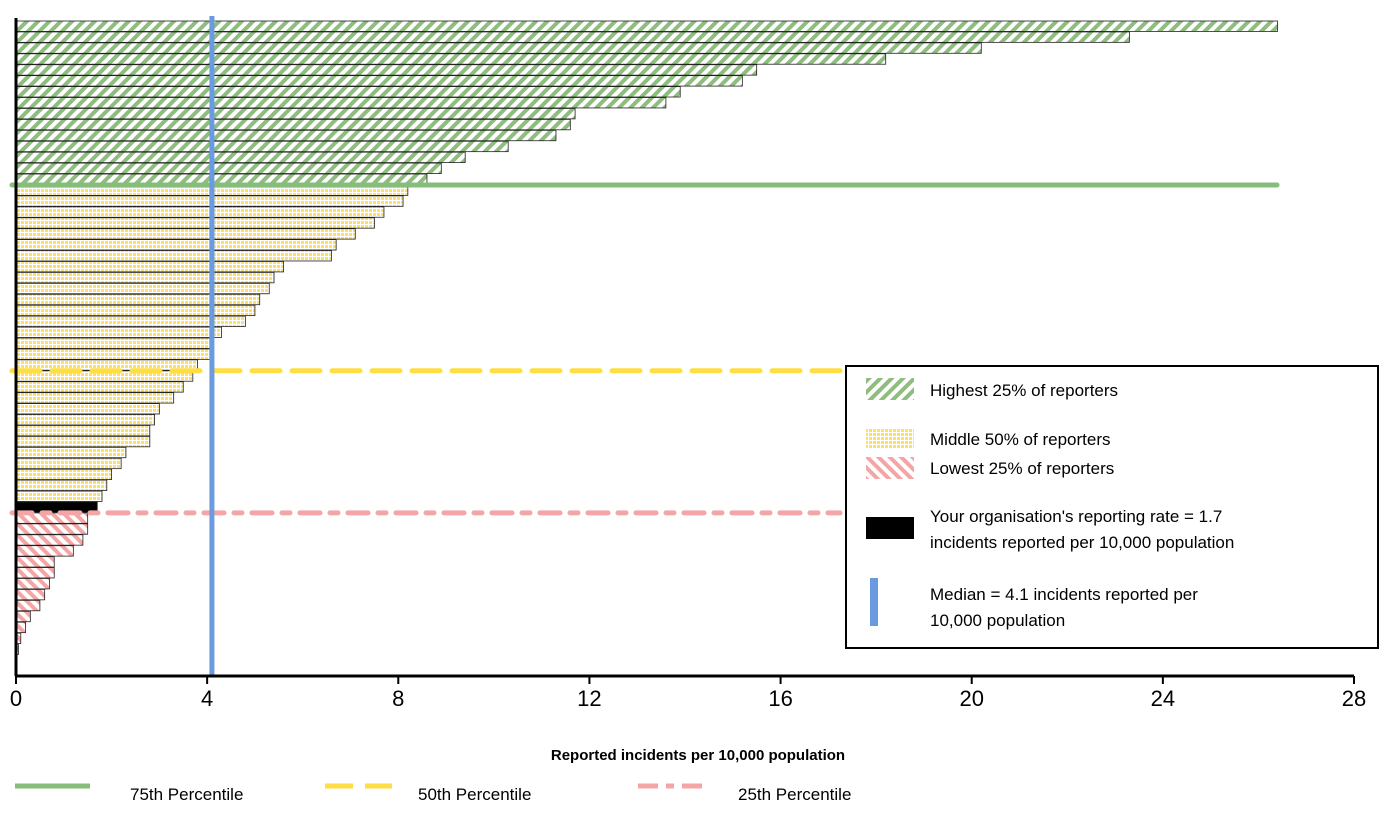 The width and height of the screenshot is (1382, 830). What do you see at coordinates (1082, 542) in the screenshot?
I see `legend-label-yours-2: incidents reported per 10,000 population` at bounding box center [1082, 542].